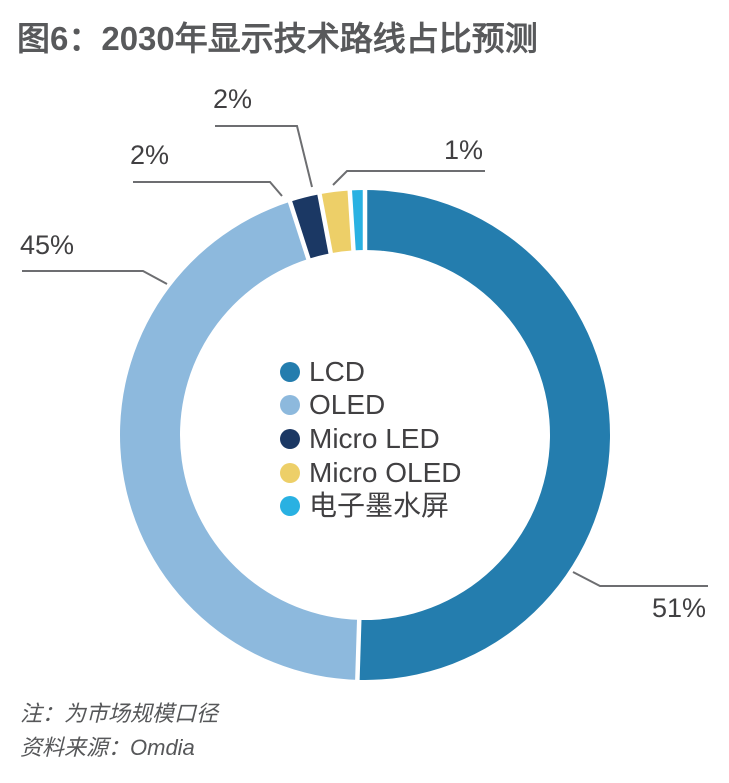 This screenshot has height=783, width=729. I want to click on leader-line-micro-led, so click(208, 189).